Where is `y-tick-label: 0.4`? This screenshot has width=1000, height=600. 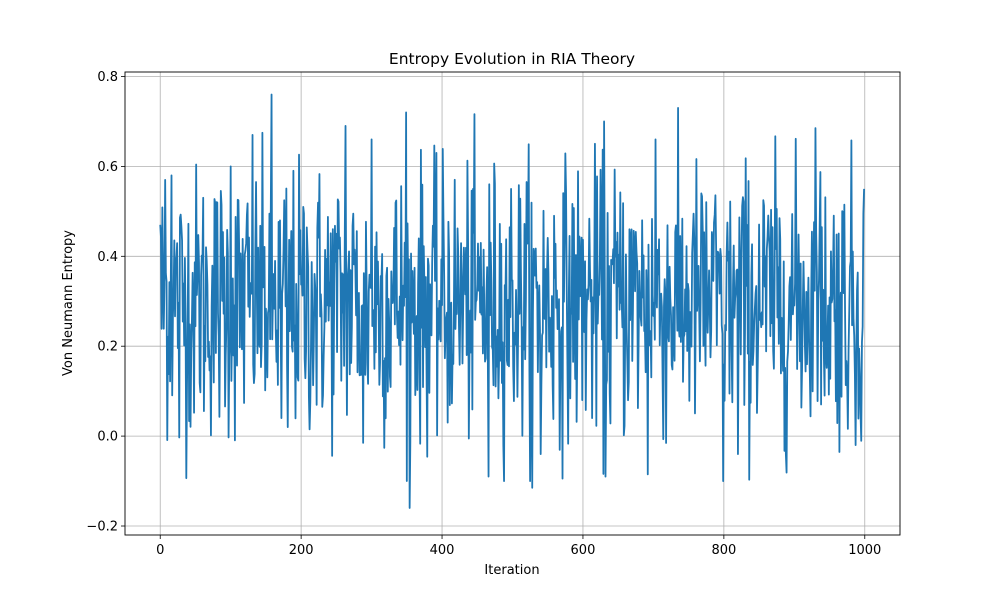
y-tick-label: 0.4 is located at coordinates (107, 257).